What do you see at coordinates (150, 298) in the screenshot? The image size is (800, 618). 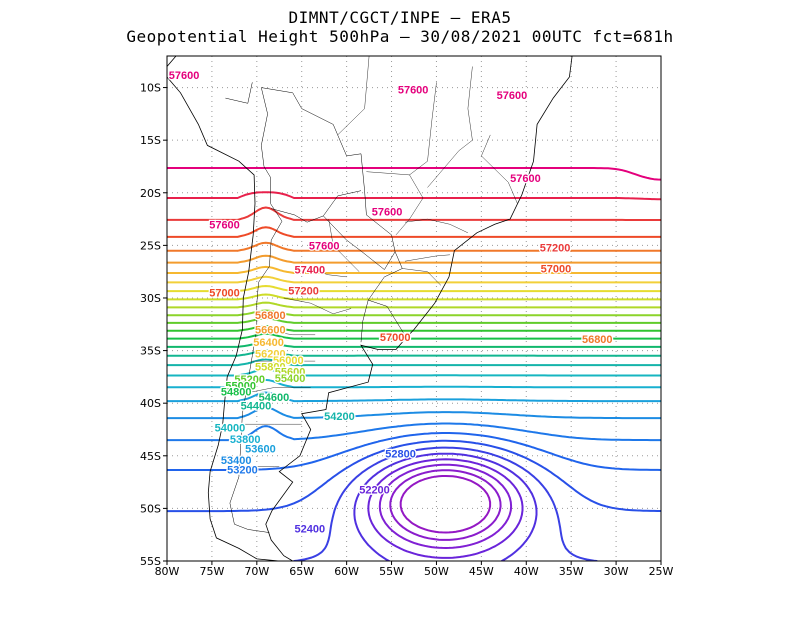 I see `lat-tick-label: 30S` at bounding box center [150, 298].